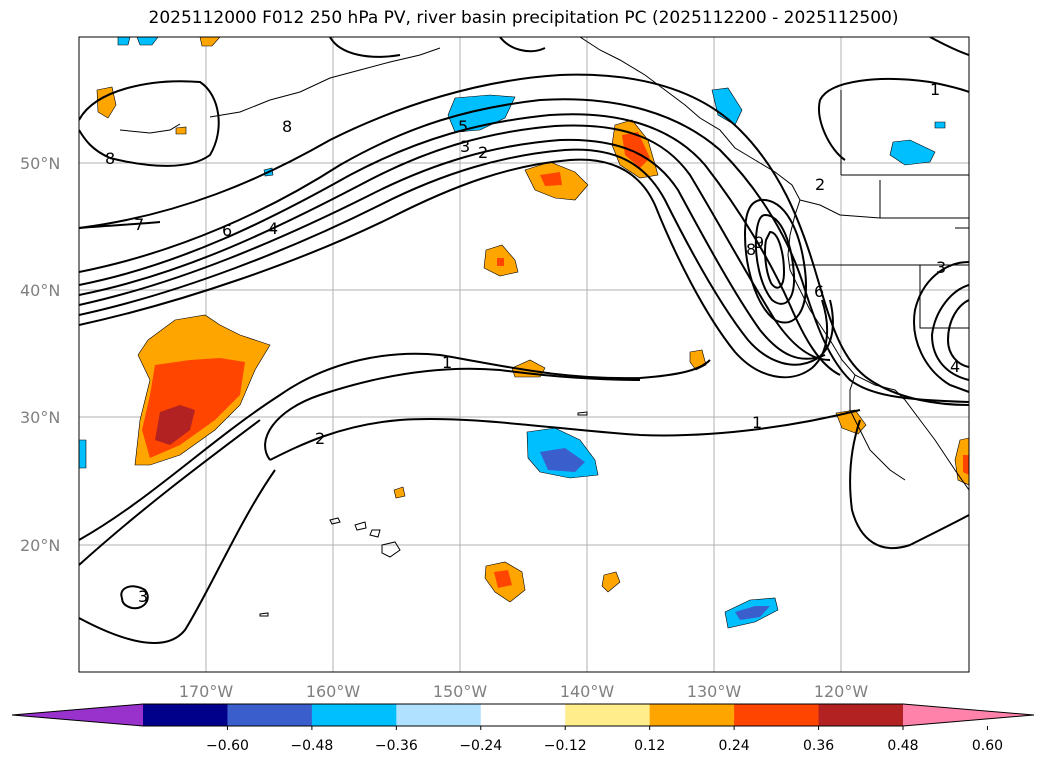  Describe the element at coordinates (480, 746) in the screenshot. I see `colorbar-tick-label: −0.24` at that location.